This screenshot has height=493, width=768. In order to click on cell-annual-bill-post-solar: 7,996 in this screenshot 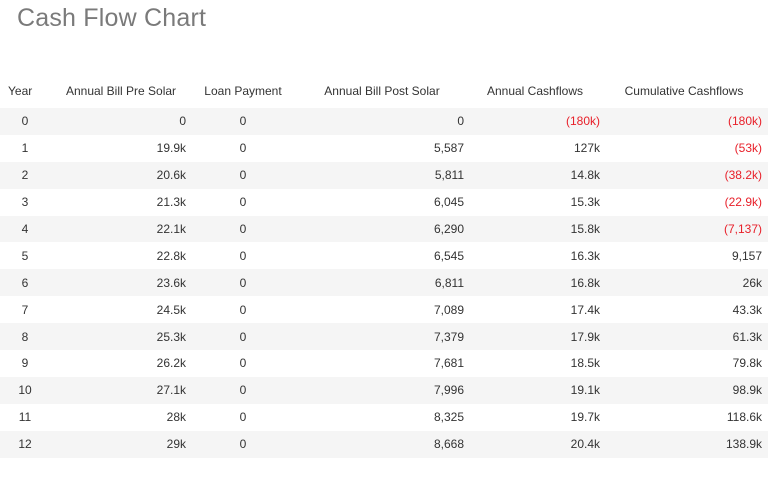, I will do `click(385, 390)`.